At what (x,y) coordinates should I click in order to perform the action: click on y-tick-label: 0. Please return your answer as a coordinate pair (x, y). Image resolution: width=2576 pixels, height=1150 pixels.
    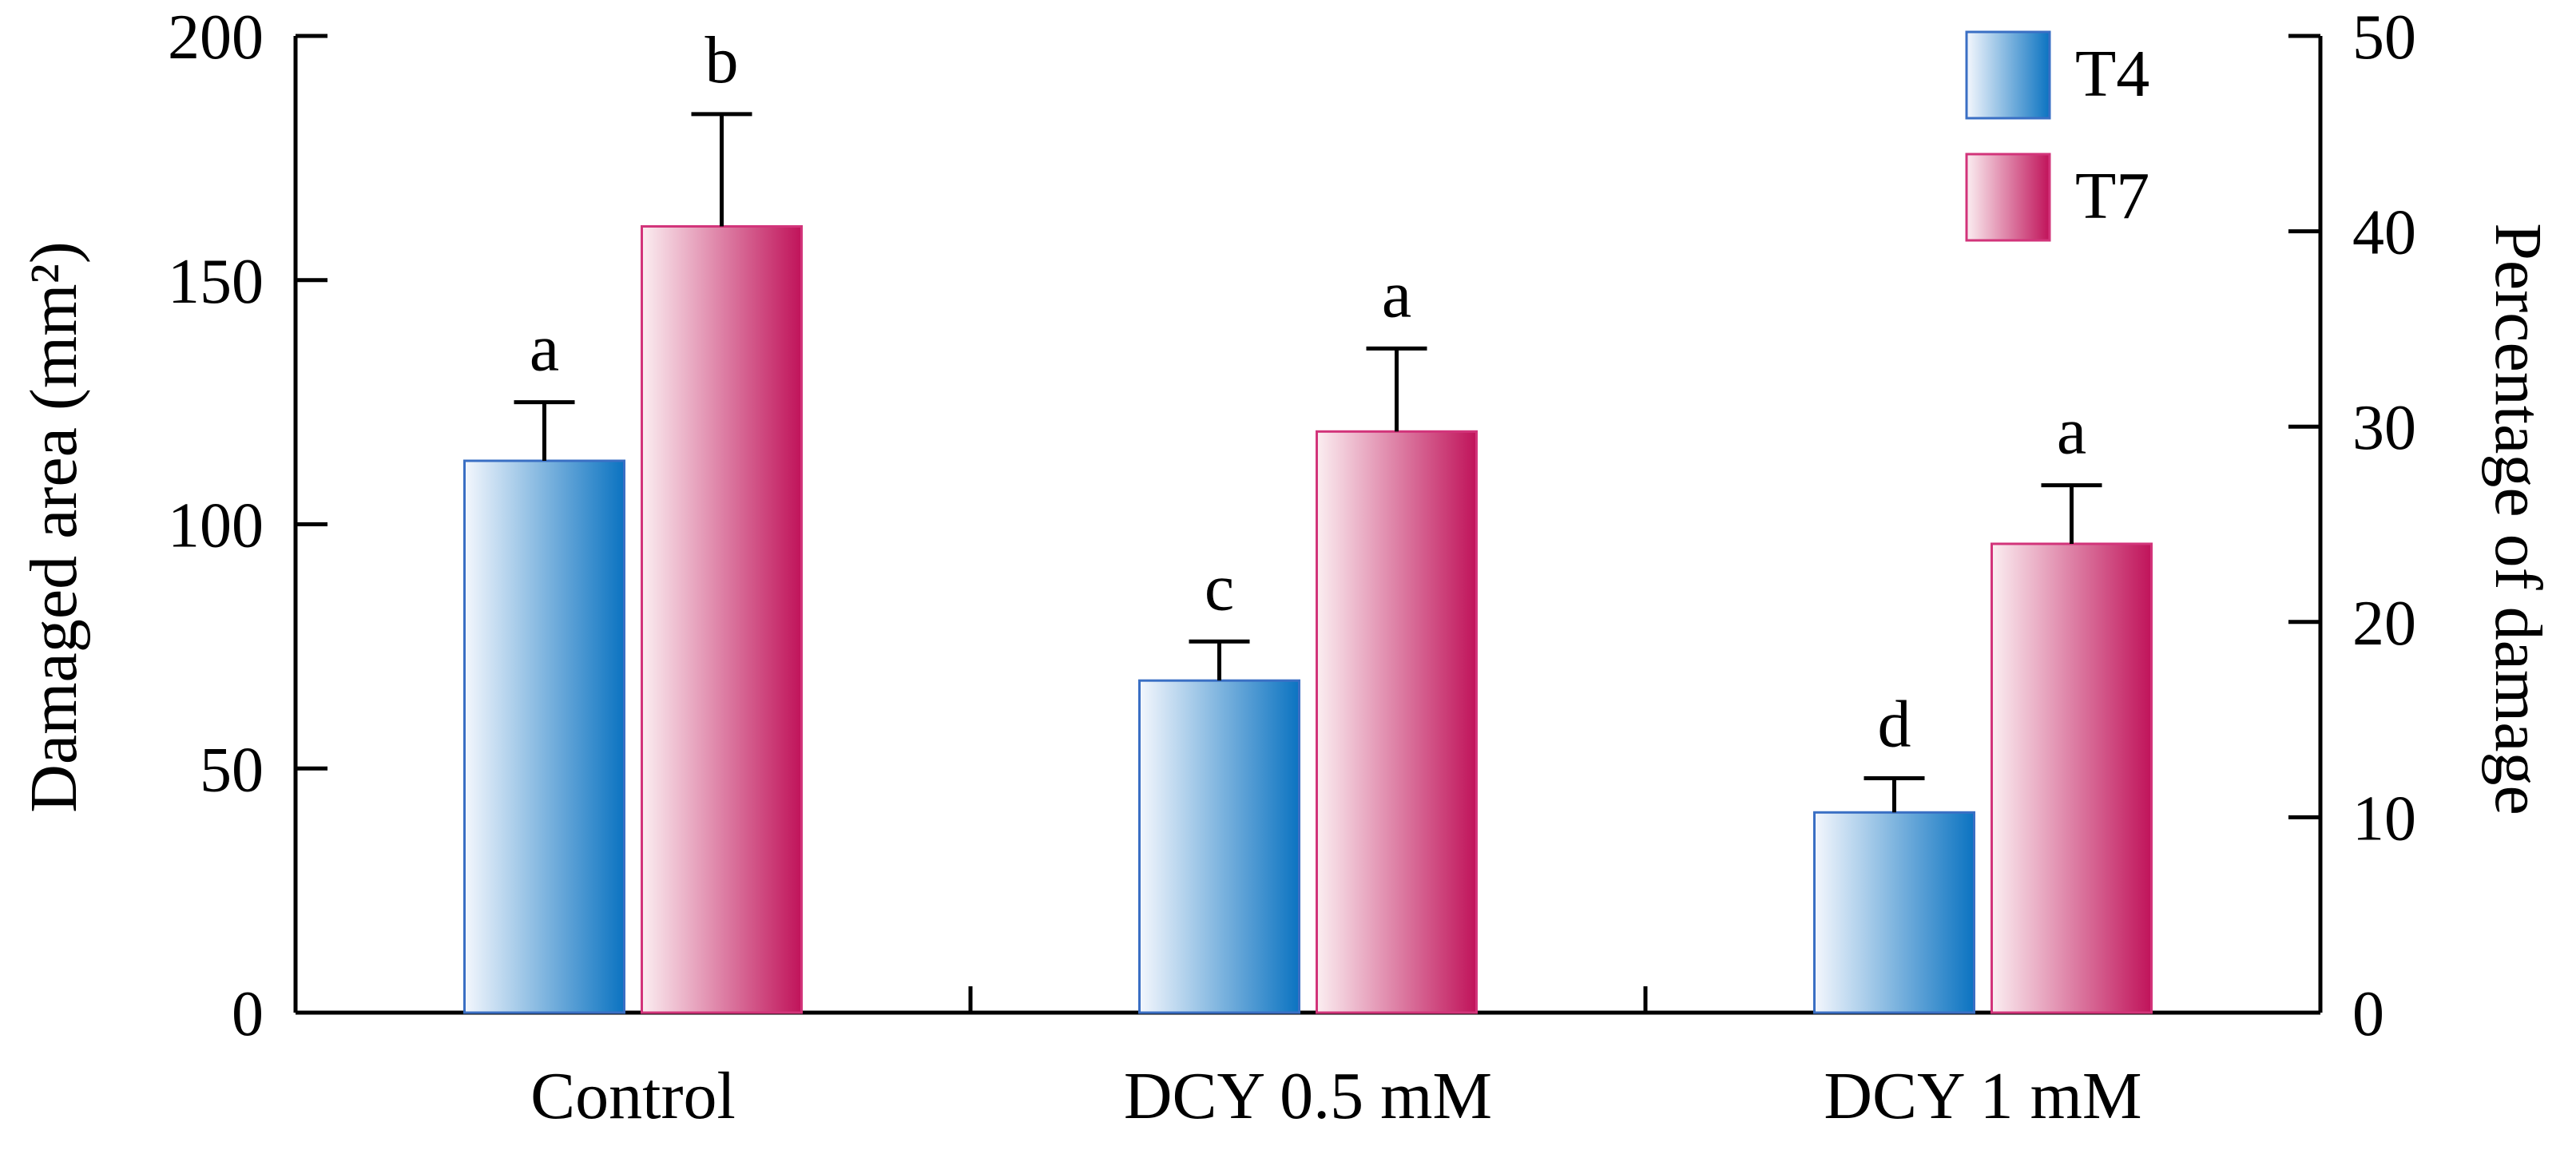
    Looking at the image, I should click on (248, 1014).